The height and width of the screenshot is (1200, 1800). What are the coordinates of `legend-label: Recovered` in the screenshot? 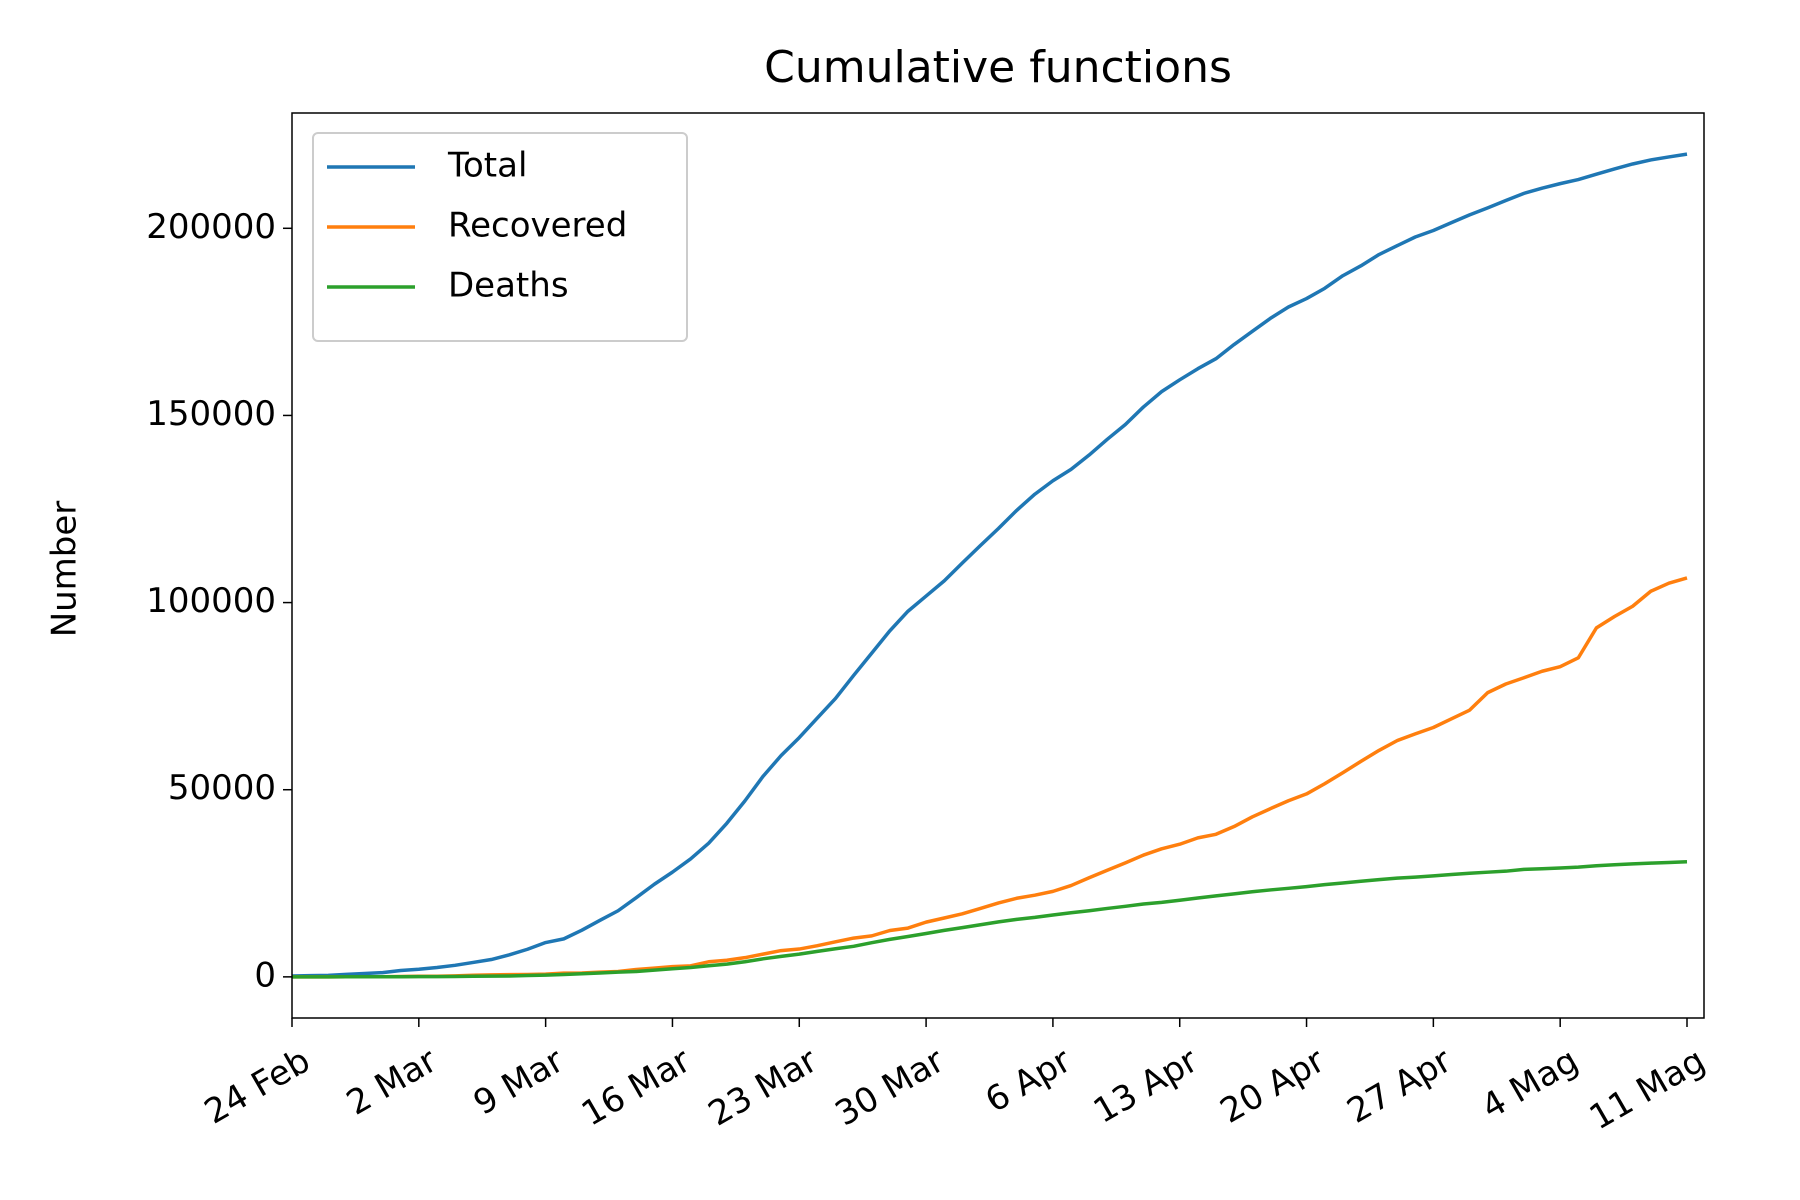 It's located at (537, 226).